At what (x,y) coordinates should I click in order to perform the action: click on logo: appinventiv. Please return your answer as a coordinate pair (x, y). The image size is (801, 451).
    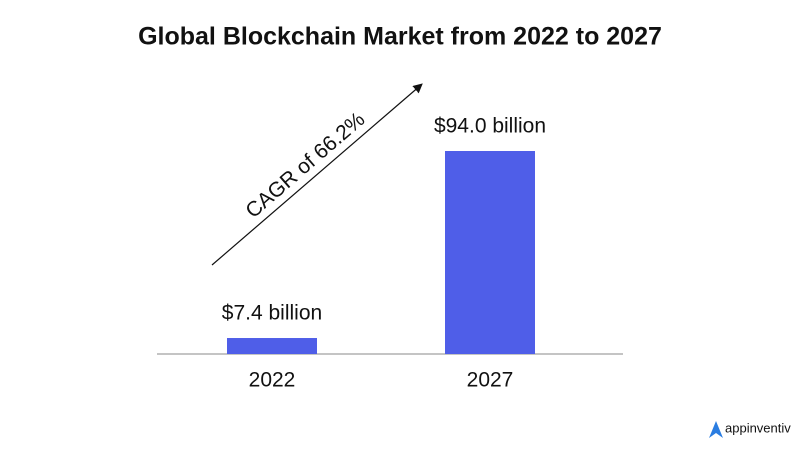
    Looking at the image, I should click on (750, 429).